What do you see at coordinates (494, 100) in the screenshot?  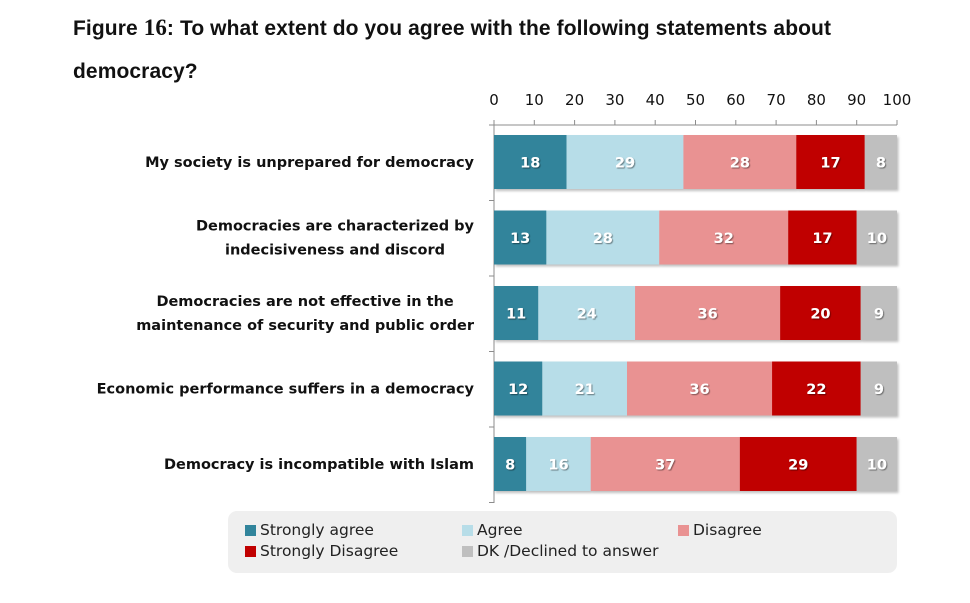 I see `x-tick-label: 0` at bounding box center [494, 100].